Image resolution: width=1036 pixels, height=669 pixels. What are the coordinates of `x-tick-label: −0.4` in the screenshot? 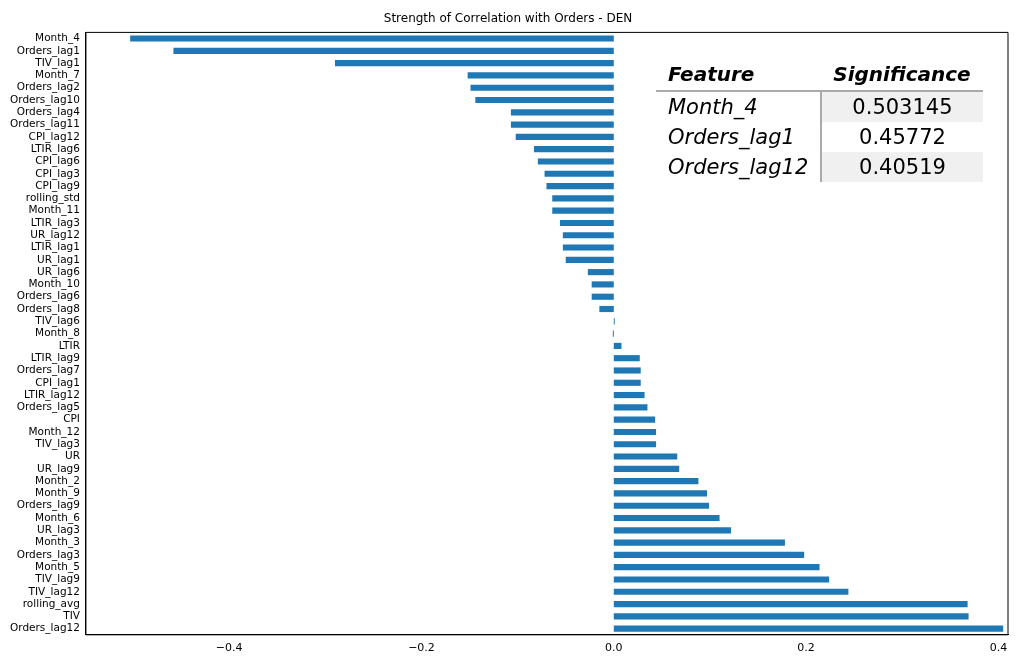 It's located at (229, 648).